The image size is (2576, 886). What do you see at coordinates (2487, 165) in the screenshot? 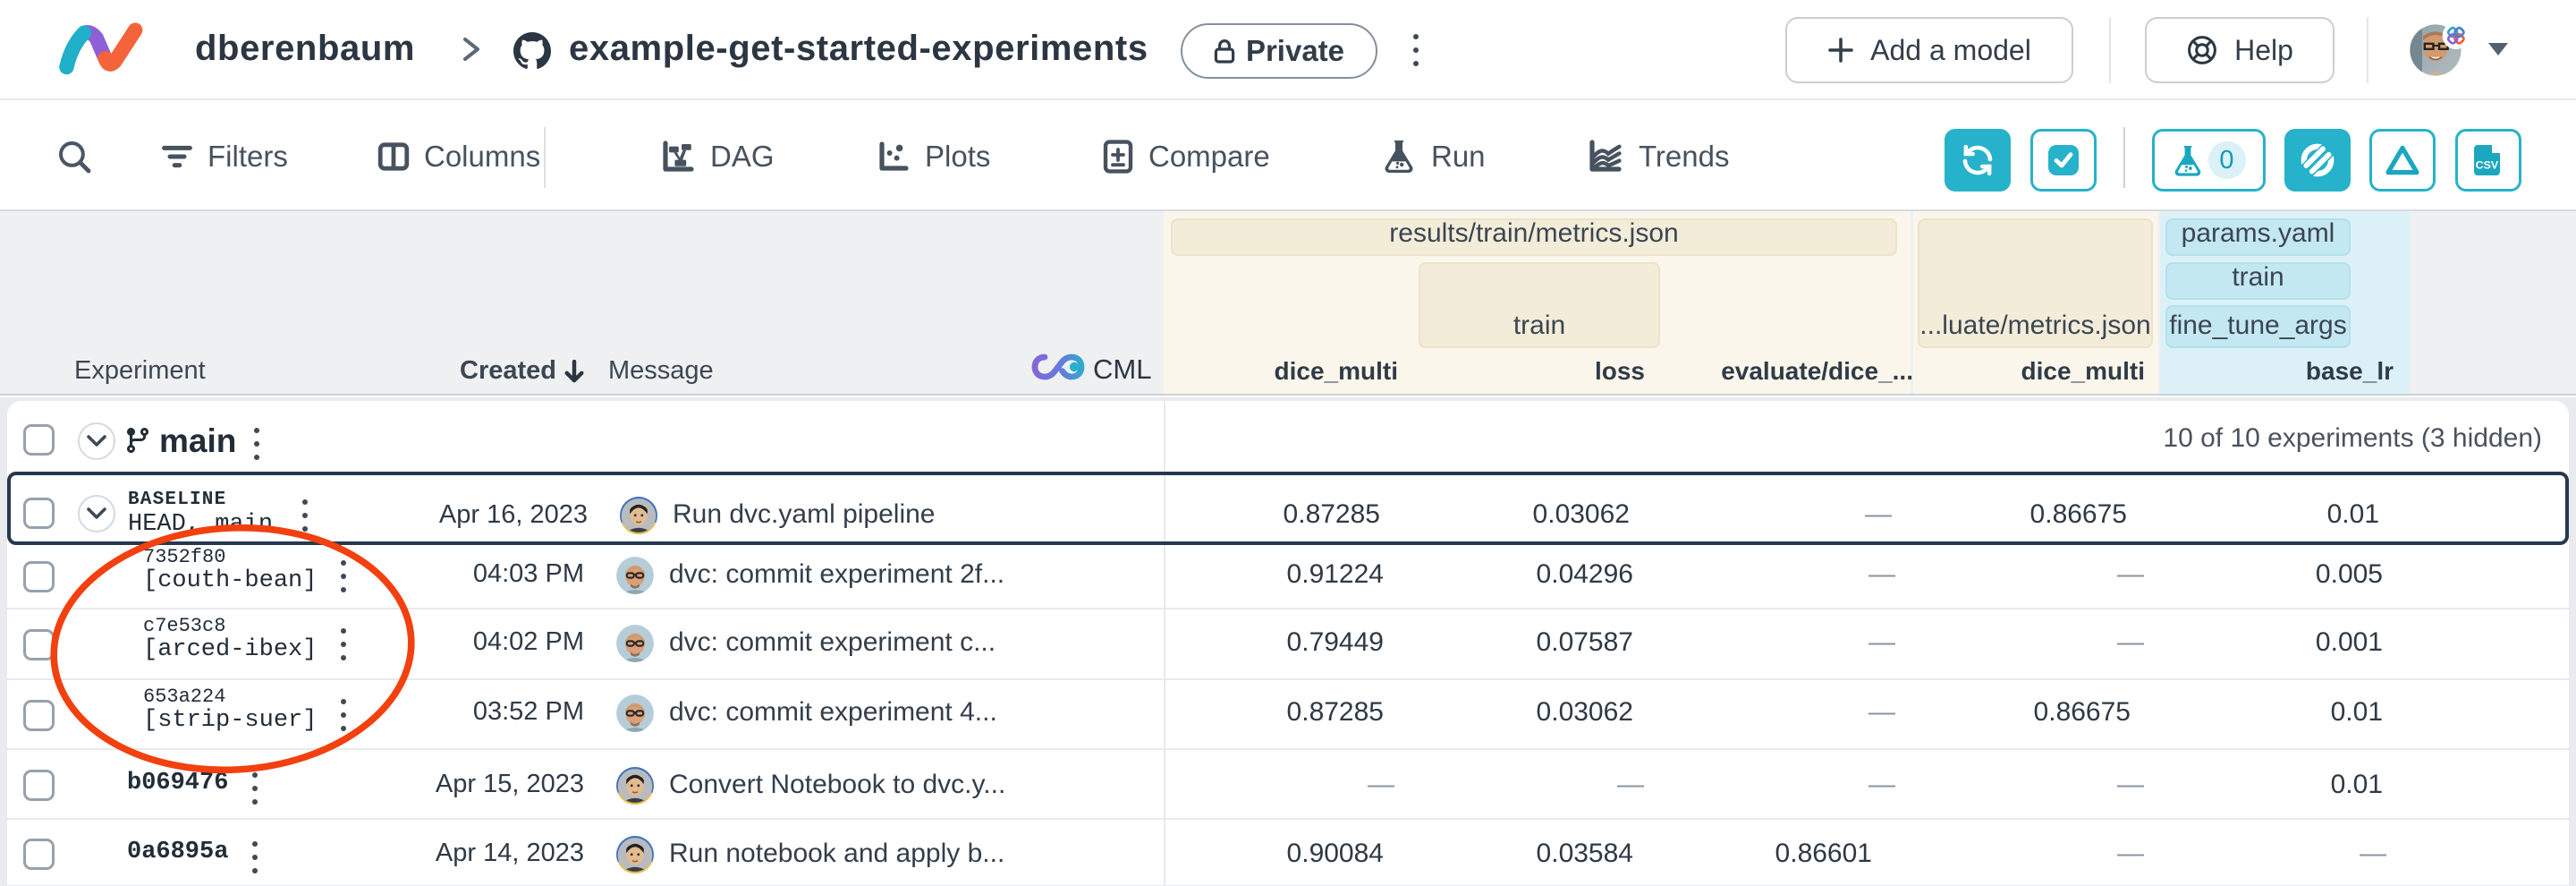
I see `svg-text: CSV` at bounding box center [2487, 165].